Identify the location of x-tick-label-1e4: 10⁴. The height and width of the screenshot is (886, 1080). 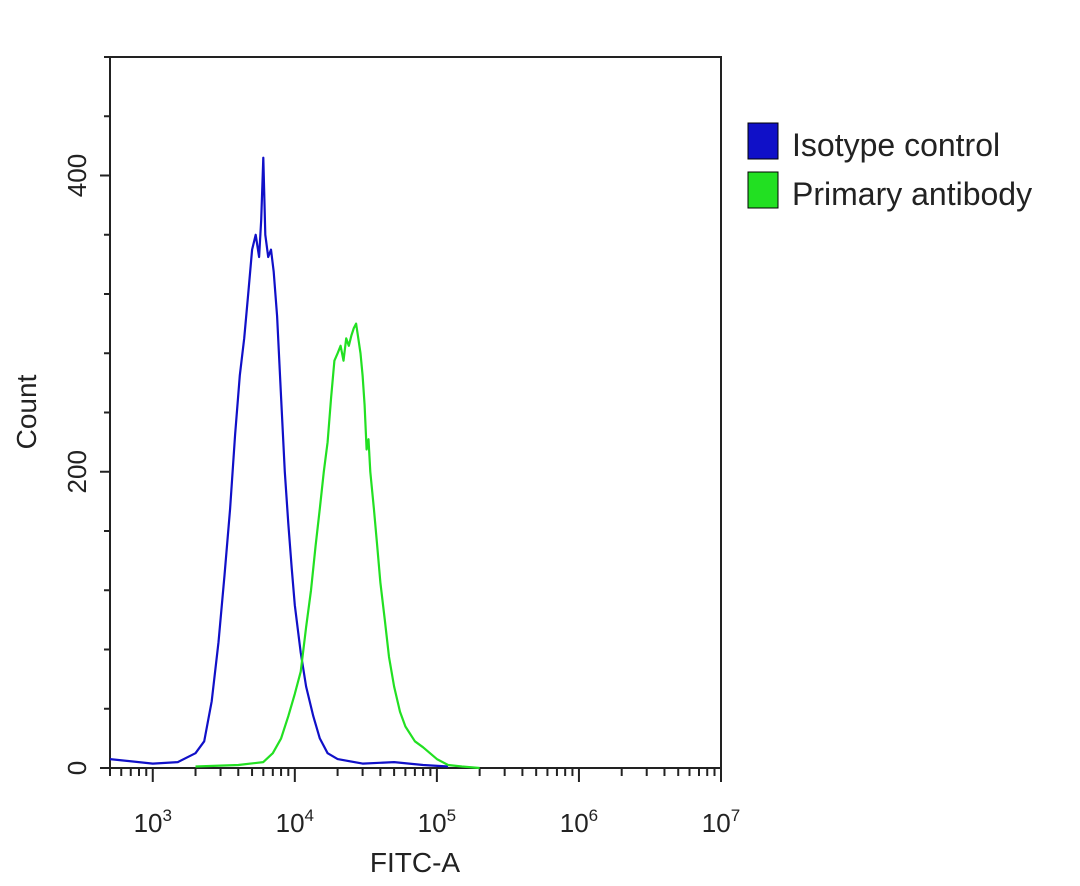
(295, 822).